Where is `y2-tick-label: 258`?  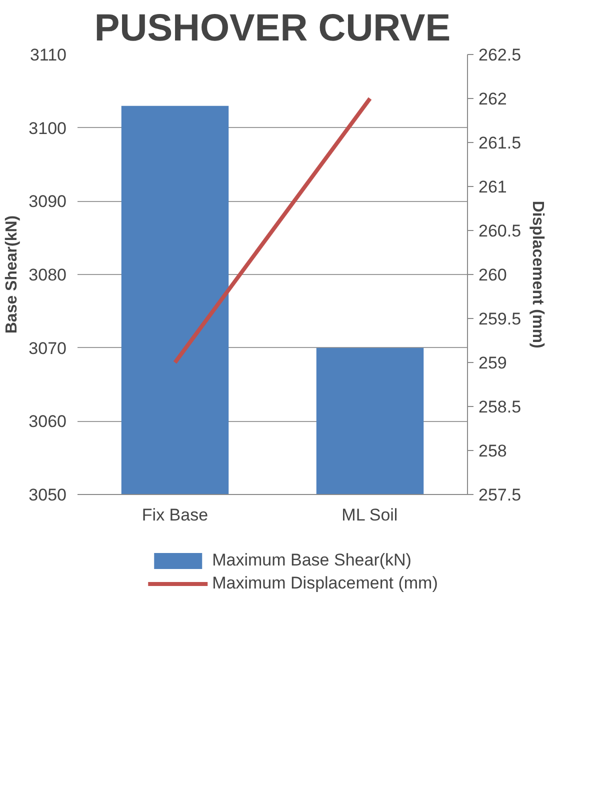
y2-tick-label: 258 is located at coordinates (492, 451).